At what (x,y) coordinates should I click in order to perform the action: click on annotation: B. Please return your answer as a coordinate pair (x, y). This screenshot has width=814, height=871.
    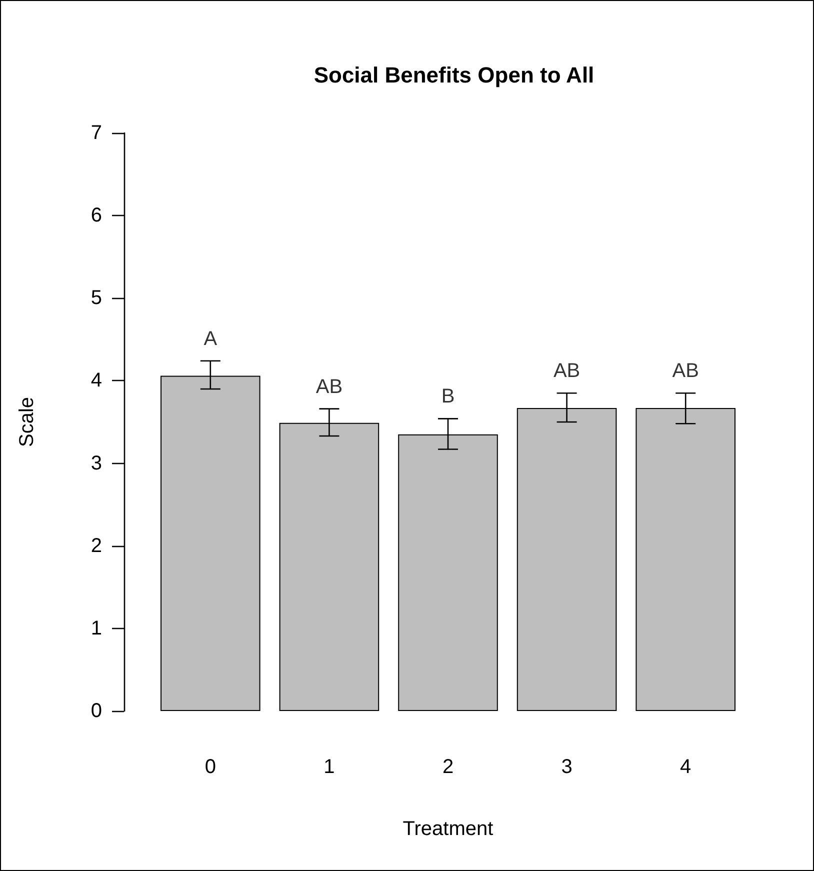
    Looking at the image, I should click on (448, 397).